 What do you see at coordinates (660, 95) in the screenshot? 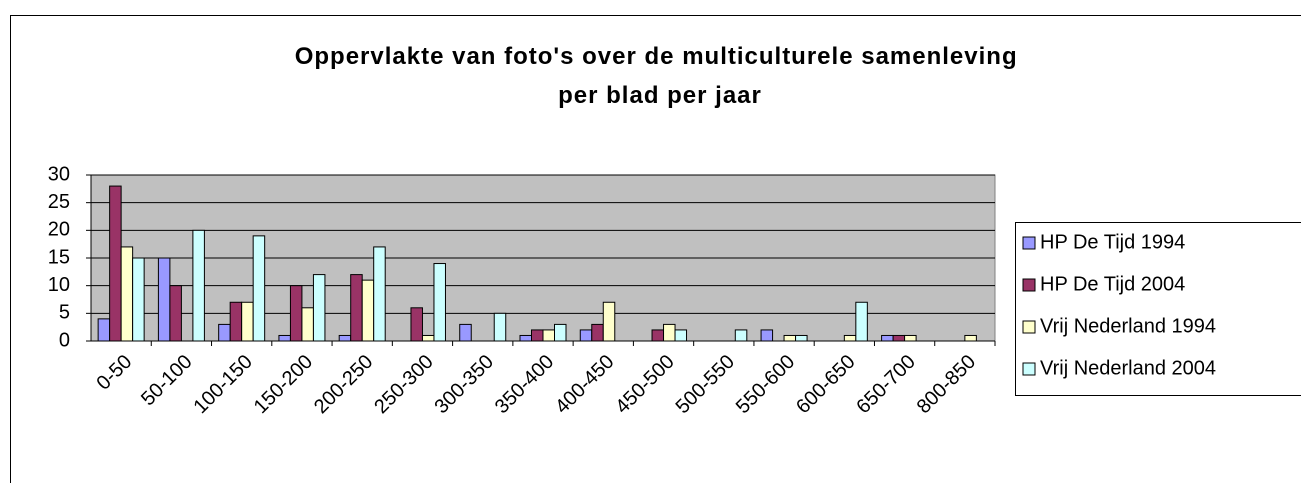
I see `chart-title-line: per blad per jaar` at bounding box center [660, 95].